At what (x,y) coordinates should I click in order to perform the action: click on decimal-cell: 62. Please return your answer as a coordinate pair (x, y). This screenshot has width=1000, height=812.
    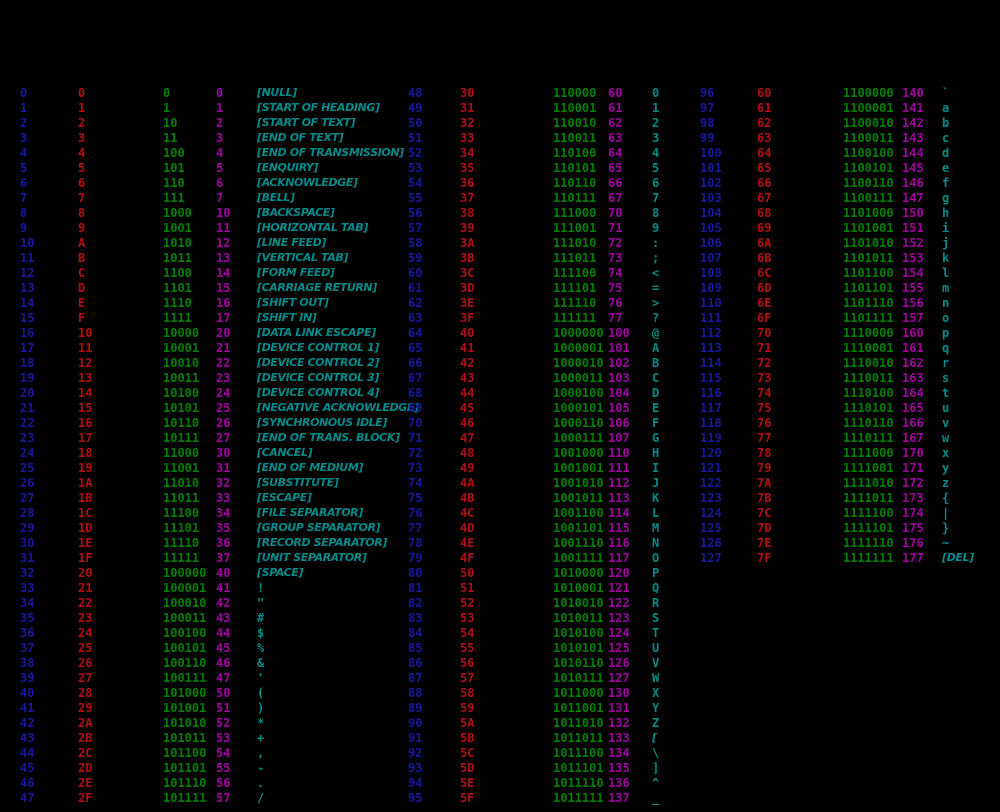
    Looking at the image, I should click on (415, 303).